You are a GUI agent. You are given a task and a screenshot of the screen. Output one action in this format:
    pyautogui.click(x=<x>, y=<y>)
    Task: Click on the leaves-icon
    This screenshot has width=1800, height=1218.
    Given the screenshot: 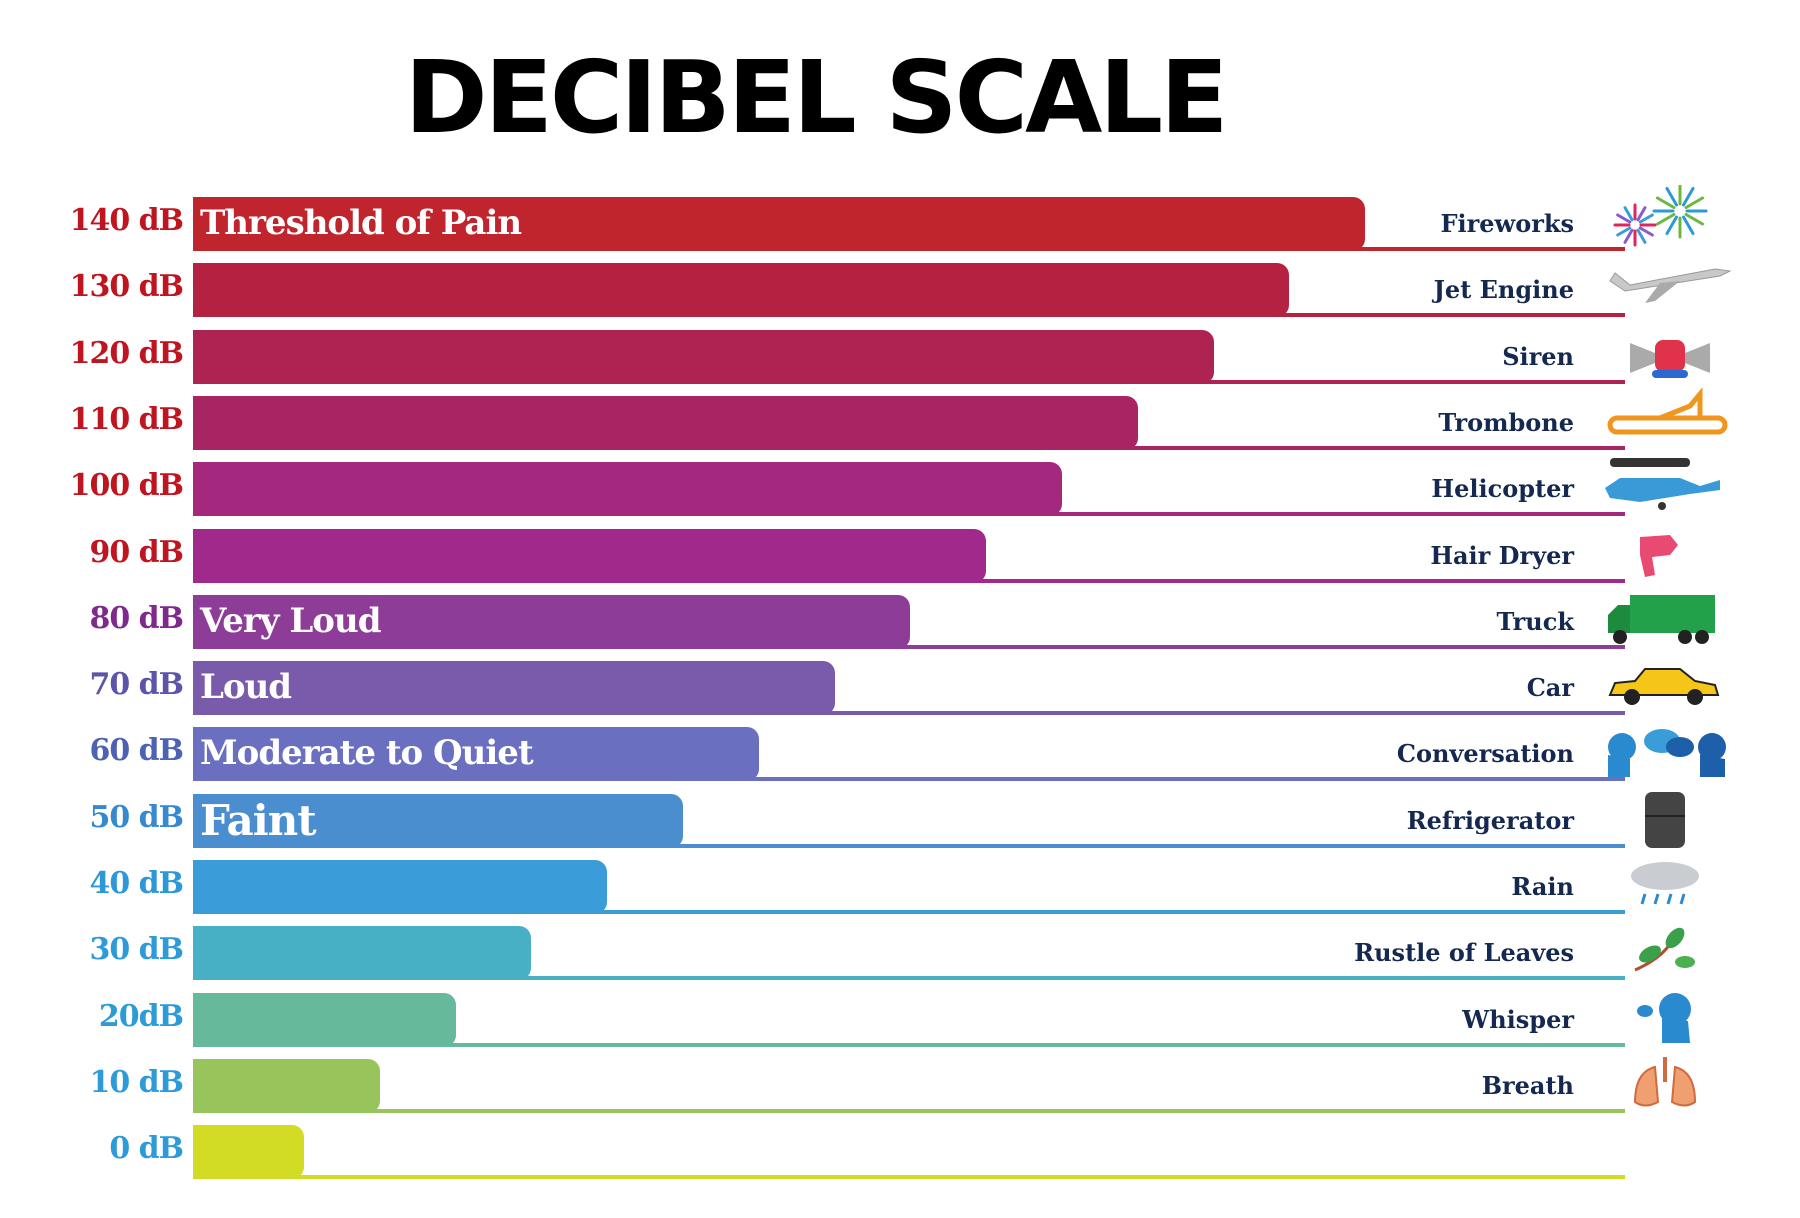 What is the action you would take?
    pyautogui.click(x=1664, y=950)
    